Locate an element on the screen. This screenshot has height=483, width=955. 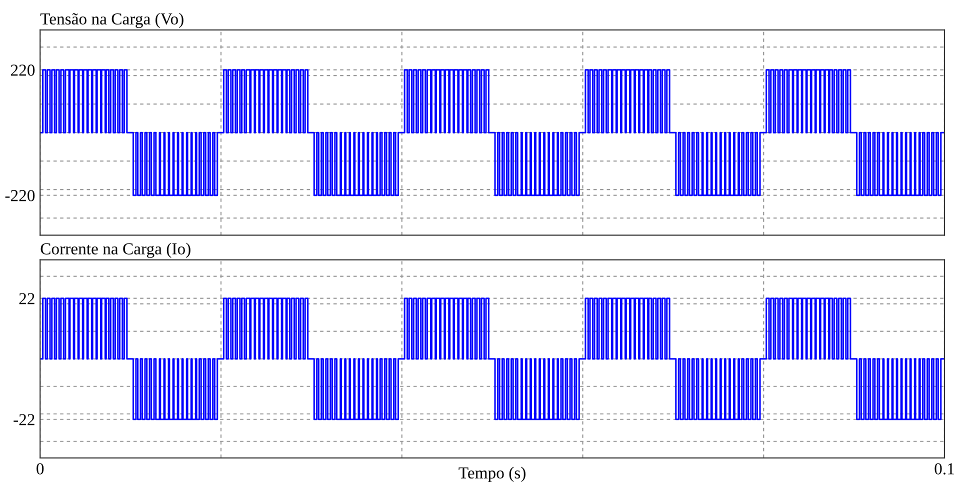
chart-title: Corrente na Carga (Io) is located at coordinates (115, 250).